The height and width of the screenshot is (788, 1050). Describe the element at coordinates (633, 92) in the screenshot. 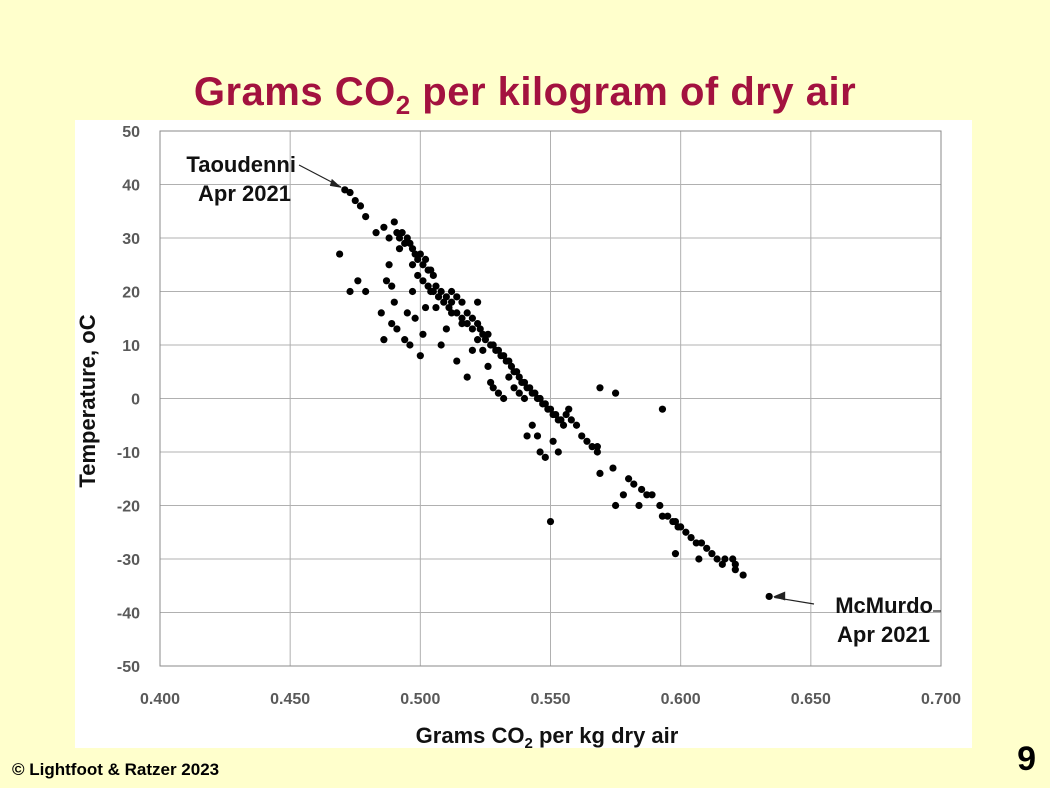

I see `title-text-rest: per kilogram of dry air` at that location.